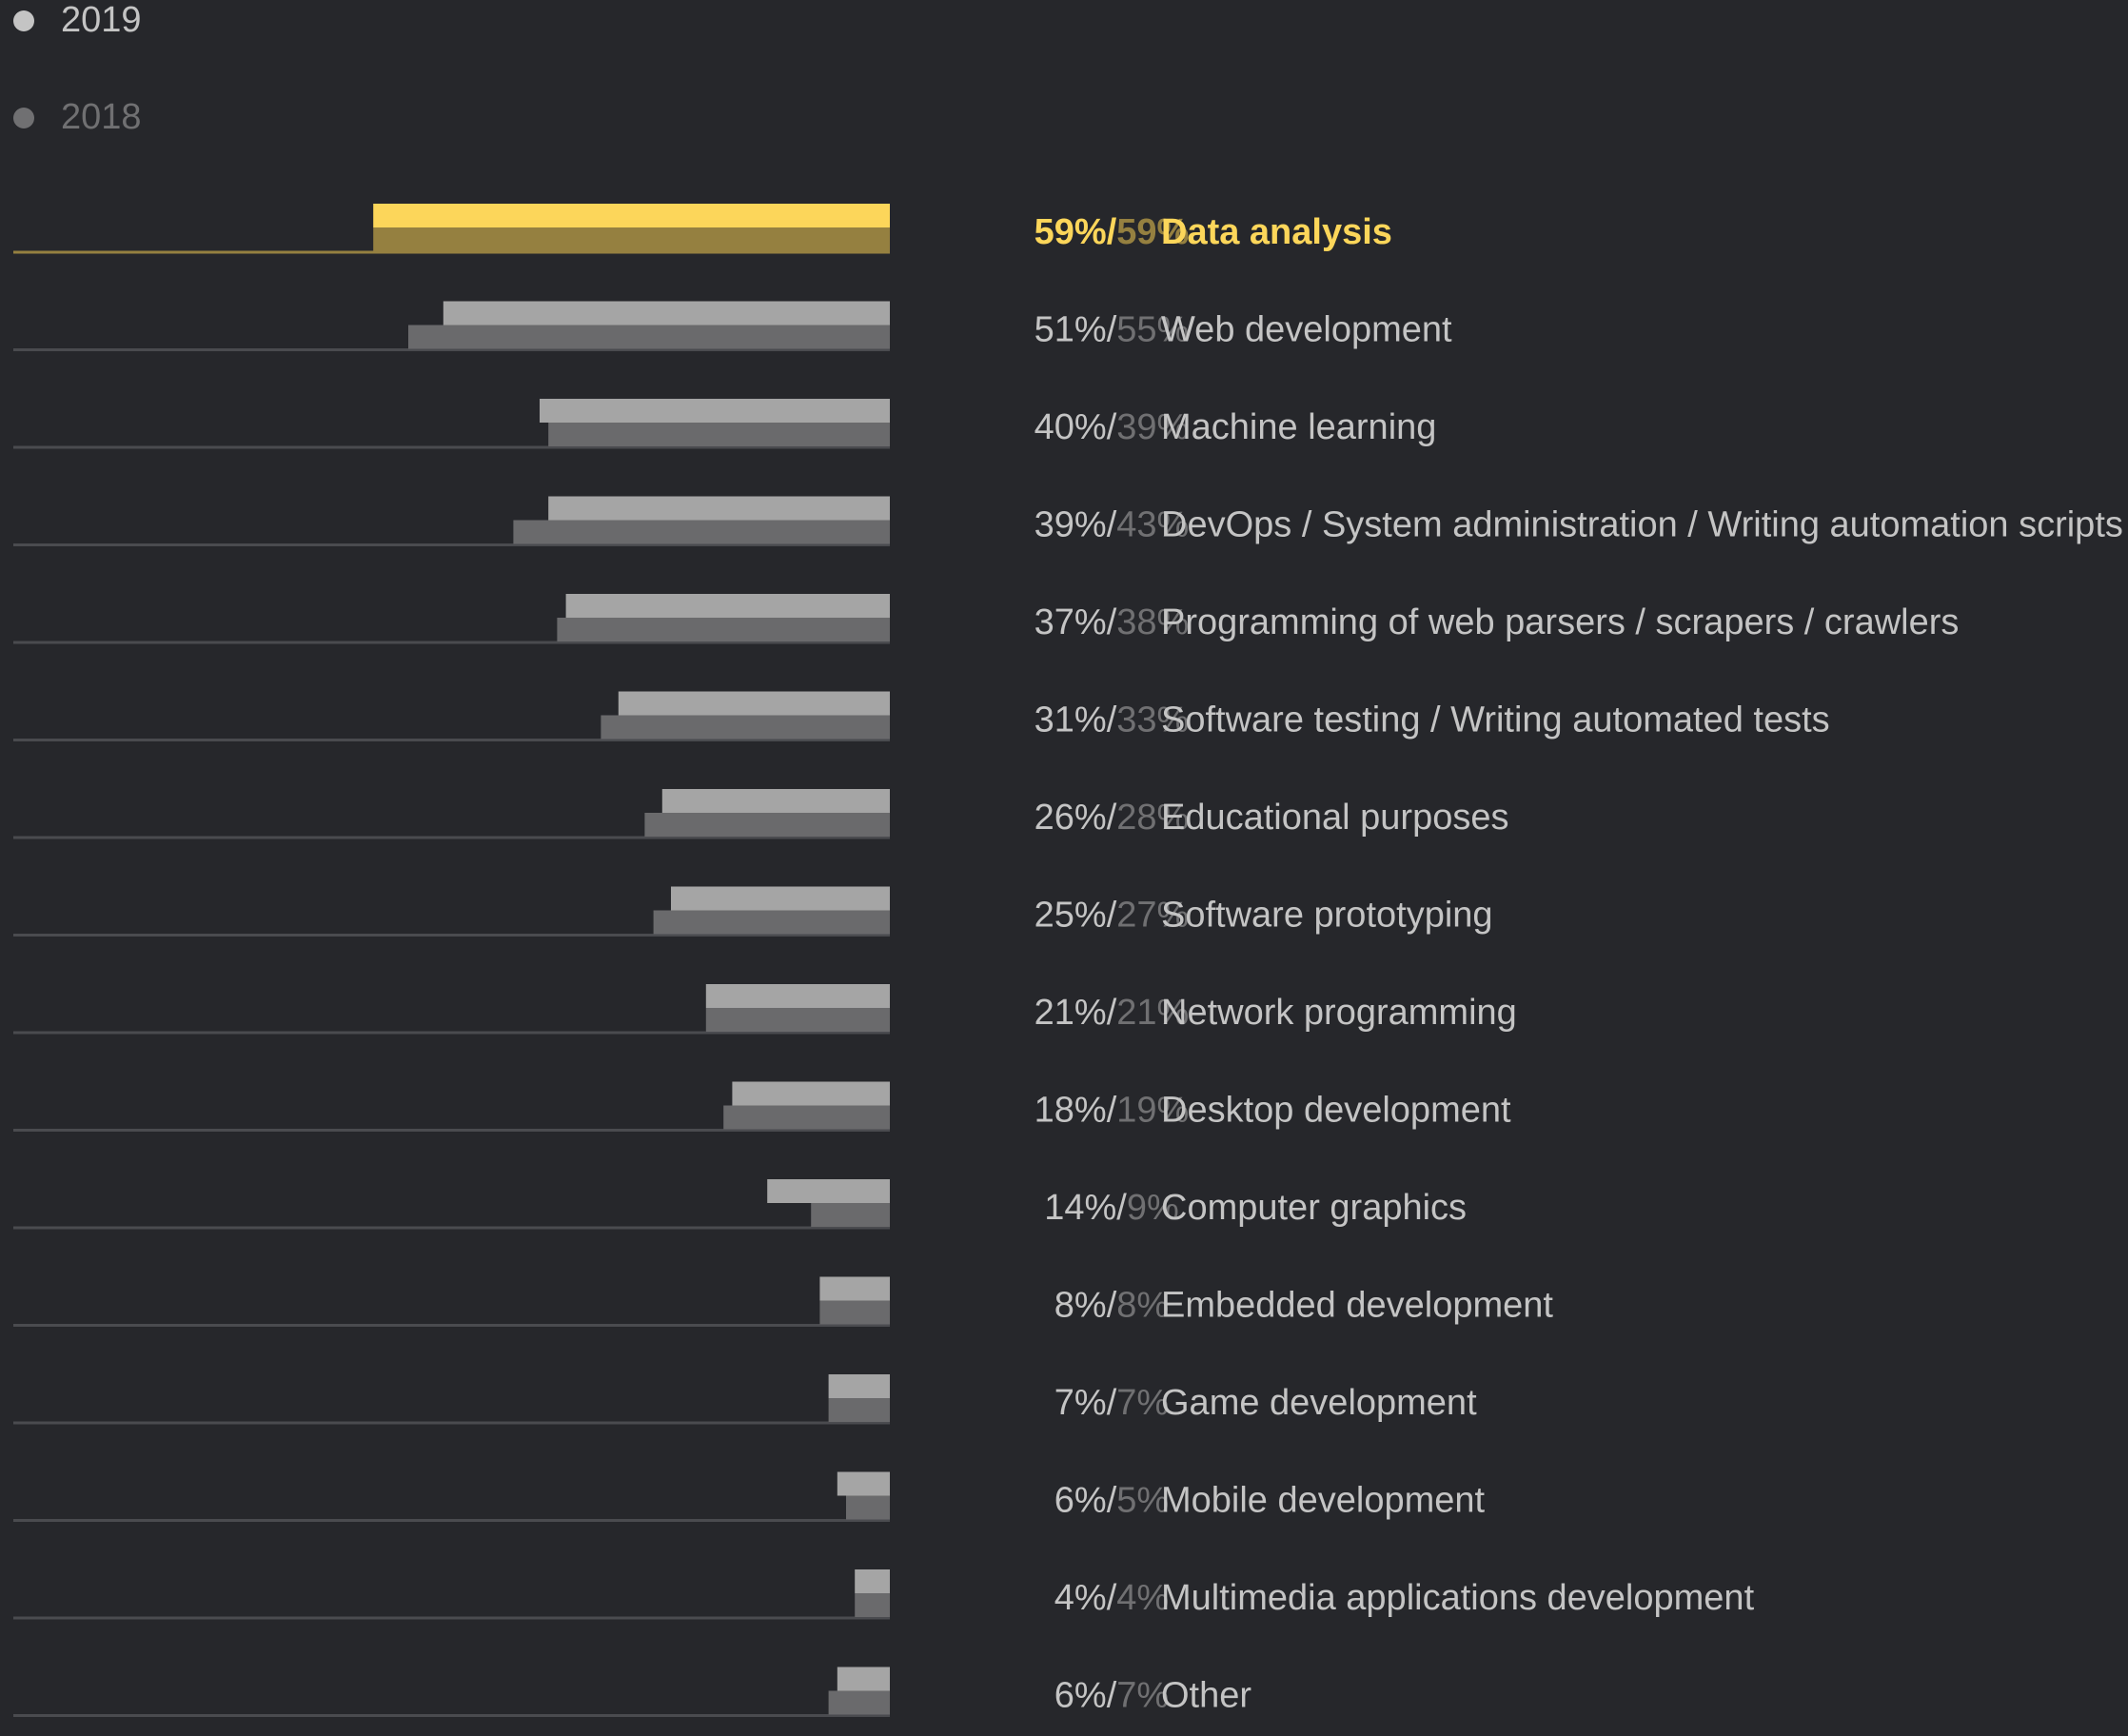  Describe the element at coordinates (23, 117) in the screenshot. I see `legend-dot-2018` at that location.